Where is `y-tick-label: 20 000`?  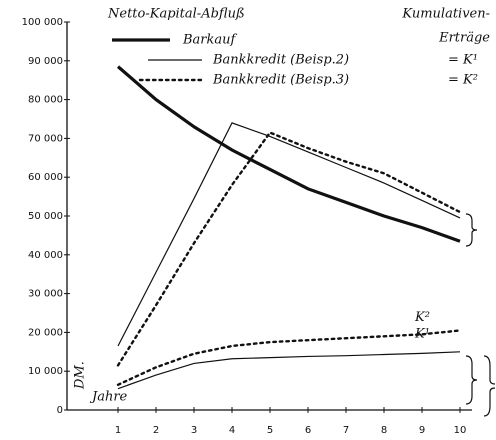 y-tick-label: 20 000 is located at coordinates (45, 332).